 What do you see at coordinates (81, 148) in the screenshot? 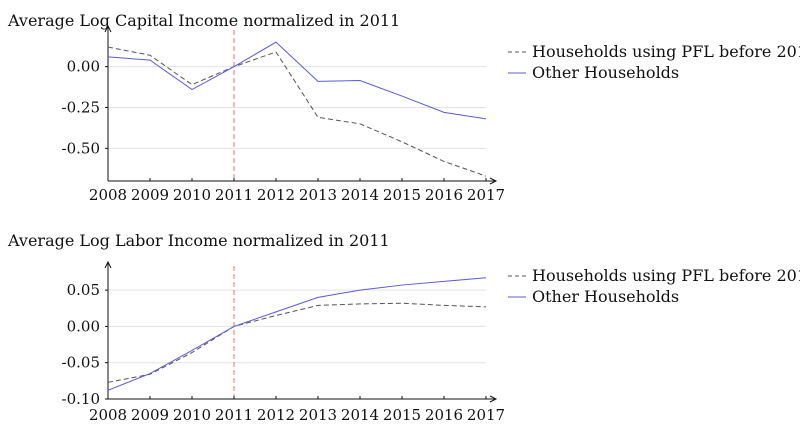
I see `y-tick-label: -0.50` at bounding box center [81, 148].